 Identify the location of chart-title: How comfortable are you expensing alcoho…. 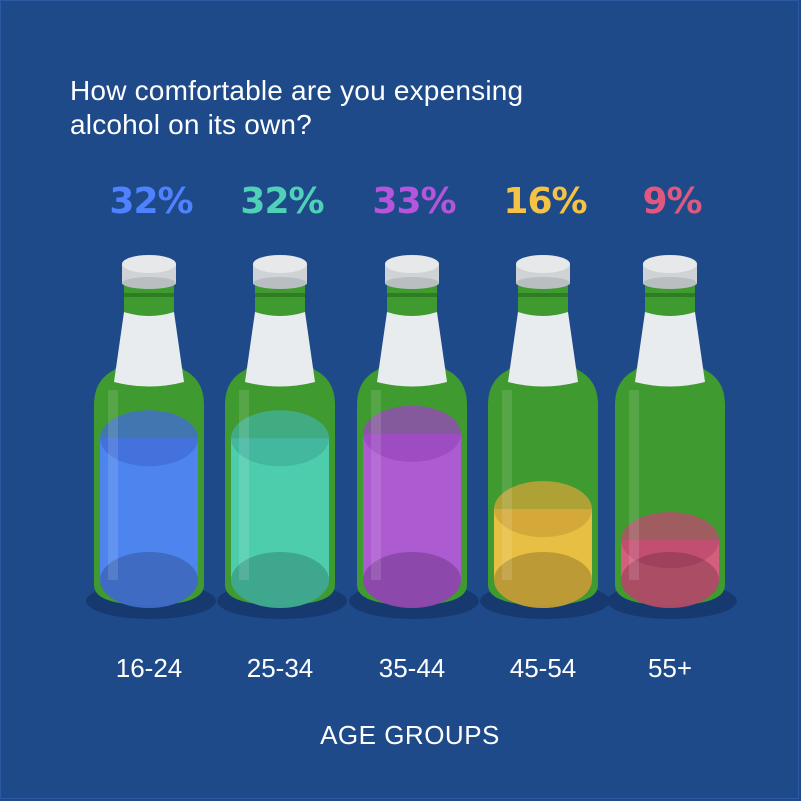
(297, 107).